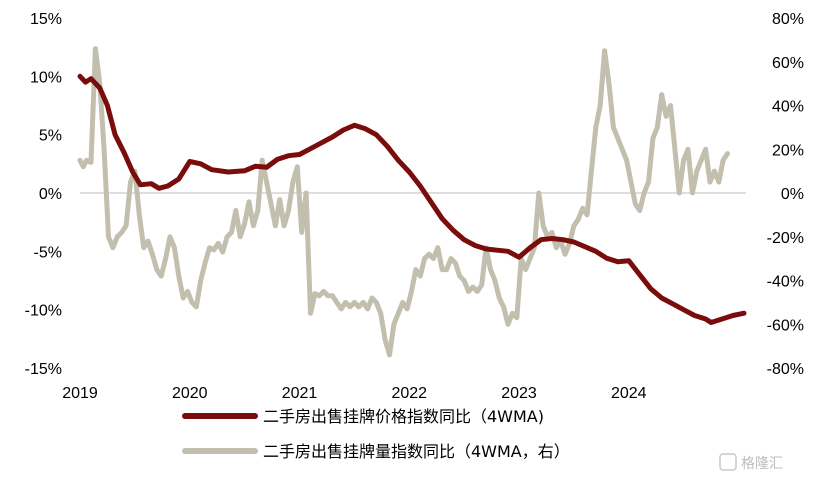 The image size is (824, 480). I want to click on y-right-tick-label: -80%, so click(785, 369).